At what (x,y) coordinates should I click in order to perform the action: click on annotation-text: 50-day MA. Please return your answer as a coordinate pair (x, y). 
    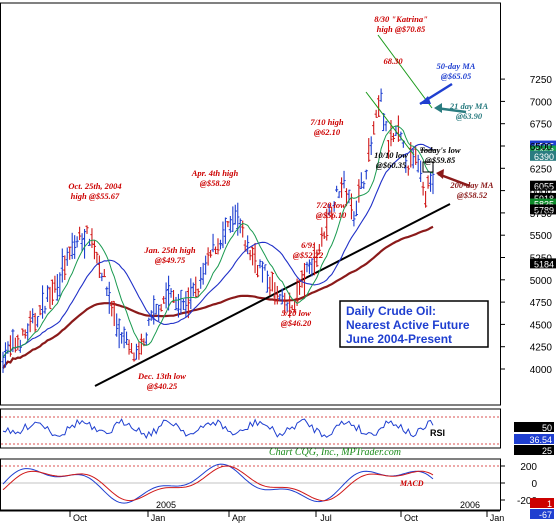
    Looking at the image, I should click on (456, 66).